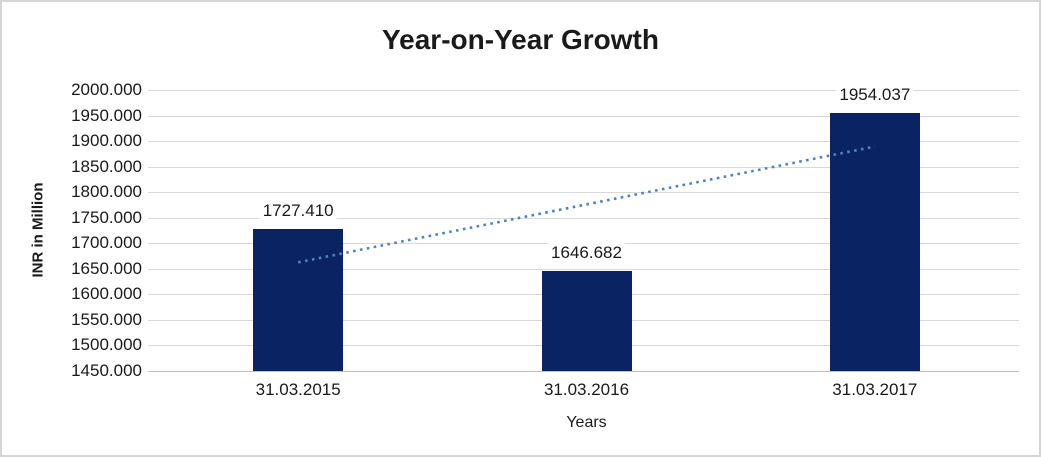 This screenshot has width=1041, height=457. I want to click on y-tick-label: 1750.000, so click(106, 217).